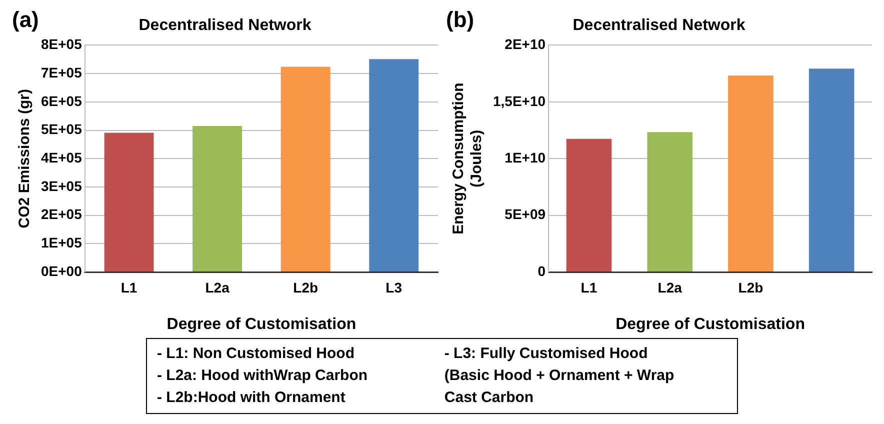 Image resolution: width=884 pixels, height=424 pixels. I want to click on text: (Basic Hood + Ornament + Wrap, so click(560, 376).